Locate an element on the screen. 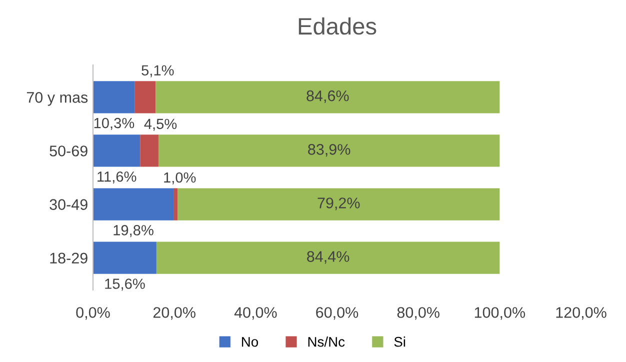 This screenshot has height=362, width=626. data-label: 11,6% is located at coordinates (117, 177).